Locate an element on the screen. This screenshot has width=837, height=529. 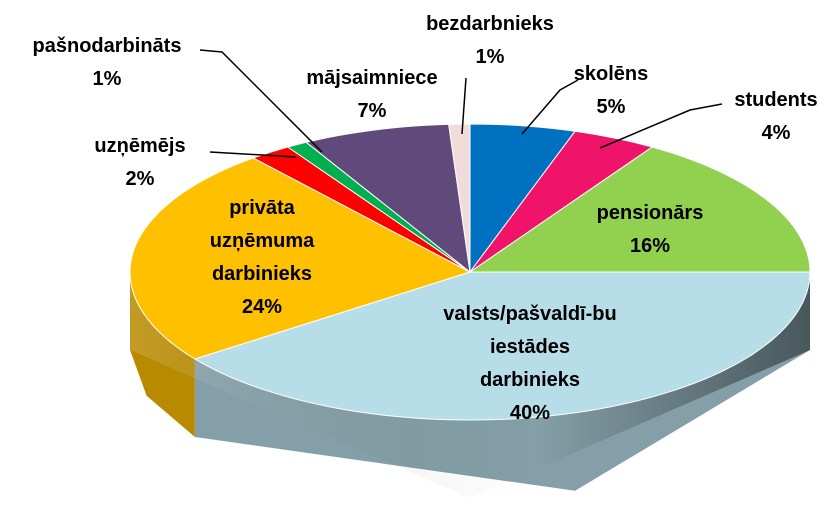
slice-label: students 4% is located at coordinates (776, 117).